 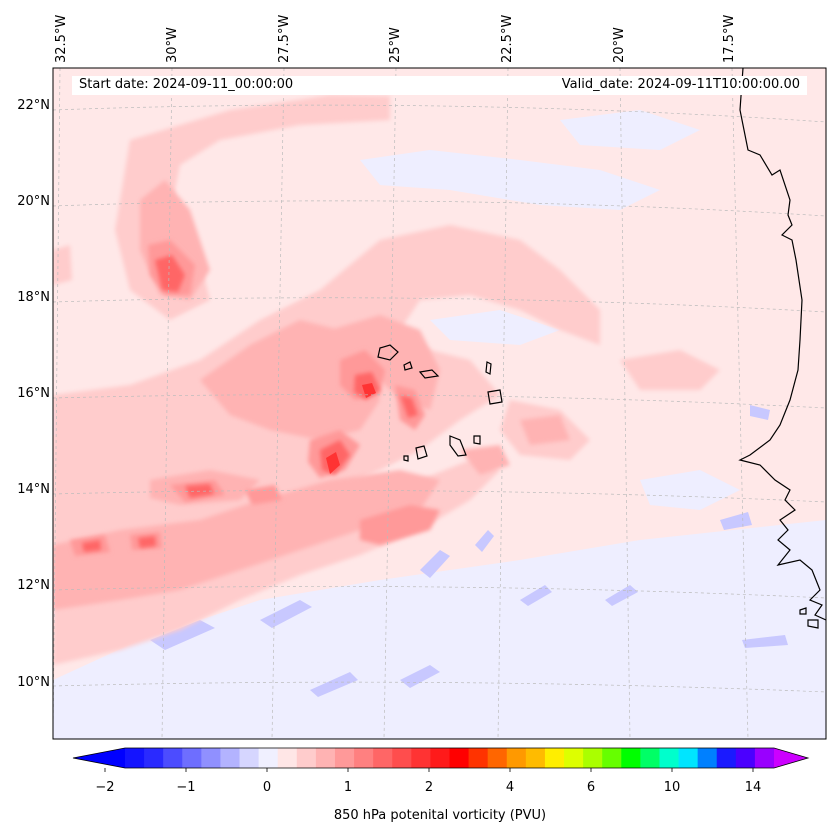 What do you see at coordinates (458, 446) in the screenshot?
I see `cape-verde-santiago` at bounding box center [458, 446].